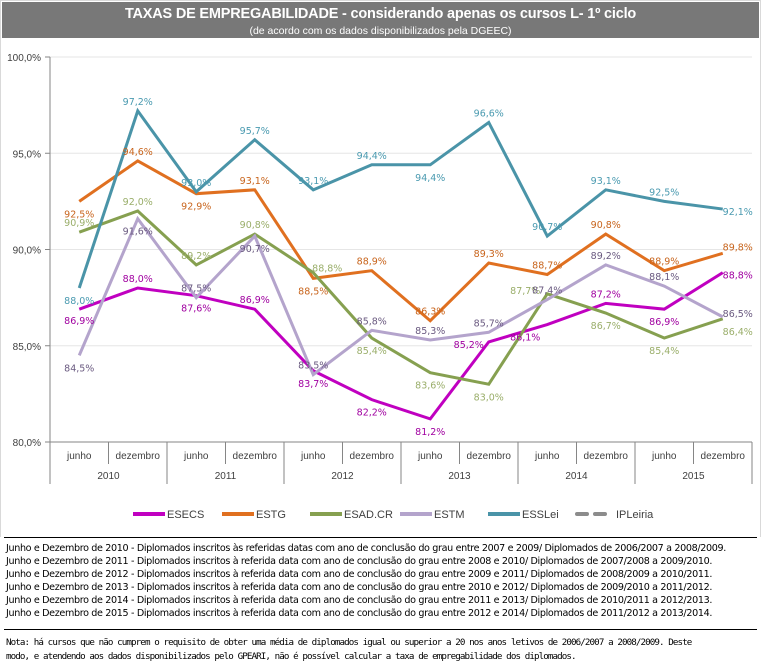 The height and width of the screenshot is (669, 761). Describe the element at coordinates (380, 537) in the screenshot. I see `divider-top` at that location.